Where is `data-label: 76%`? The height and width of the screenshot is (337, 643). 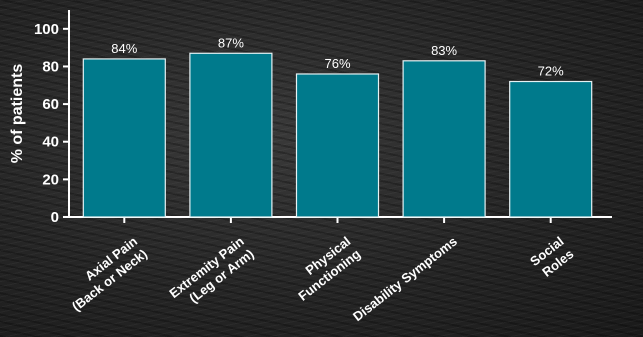
data-label: 76% is located at coordinates (337, 63).